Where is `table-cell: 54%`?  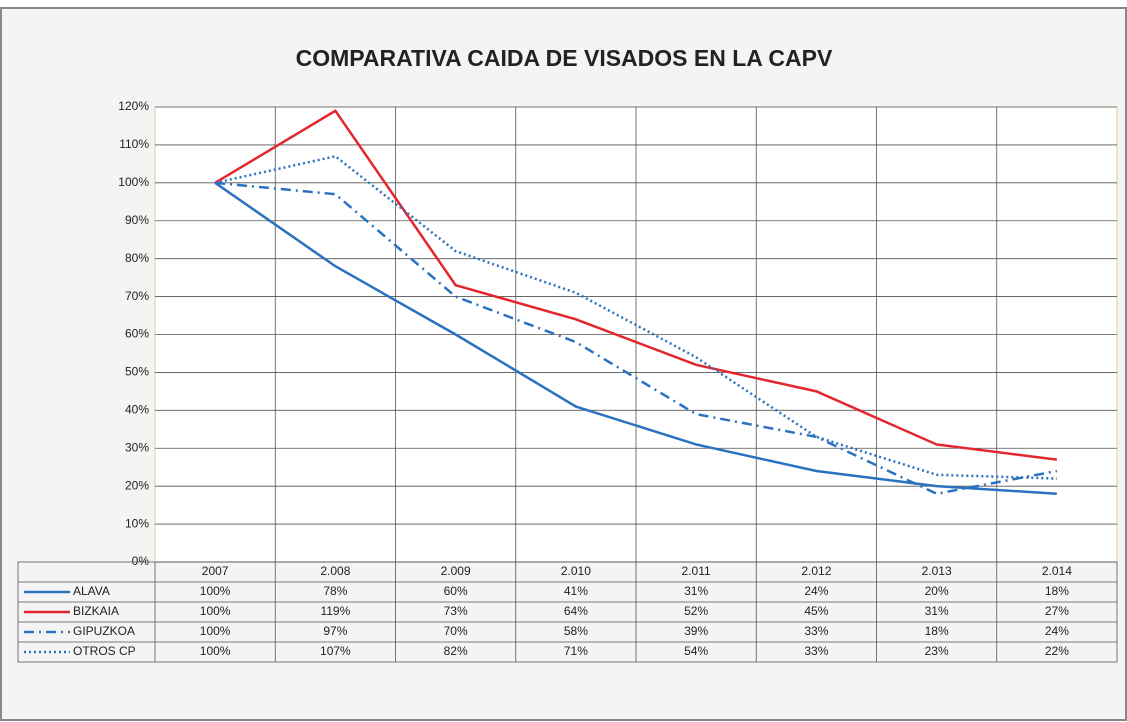 table-cell: 54% is located at coordinates (696, 651).